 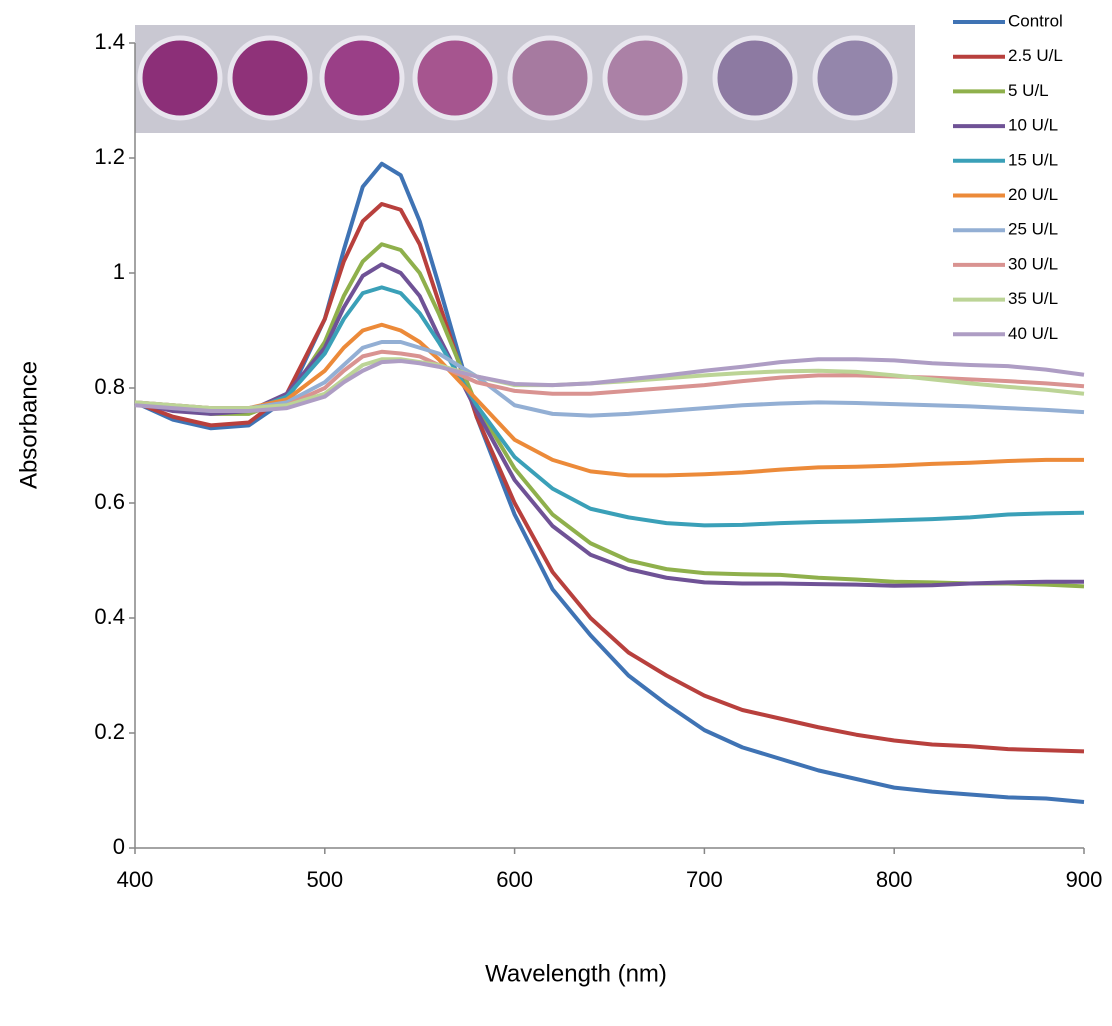 I want to click on y-tick-label: 0.8, so click(x=109, y=386).